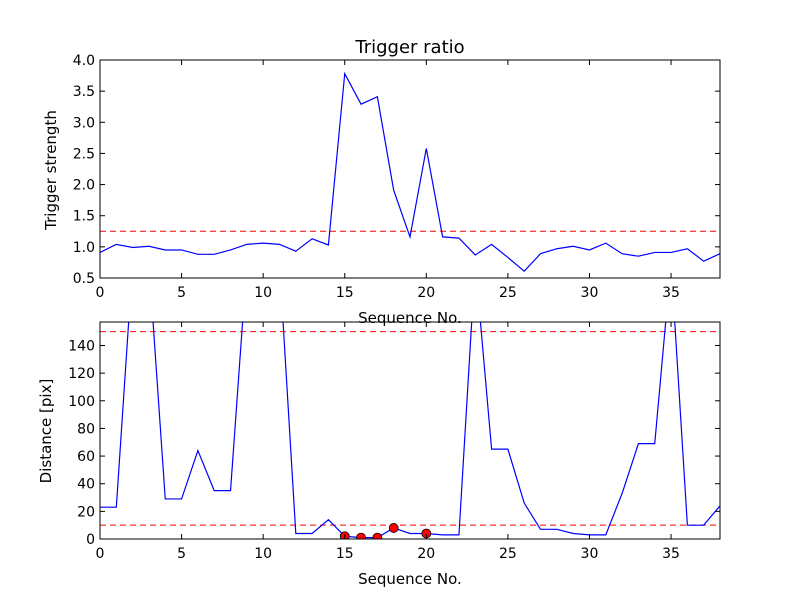  What do you see at coordinates (84, 248) in the screenshot?
I see `y-tick-label: 1.0` at bounding box center [84, 248].